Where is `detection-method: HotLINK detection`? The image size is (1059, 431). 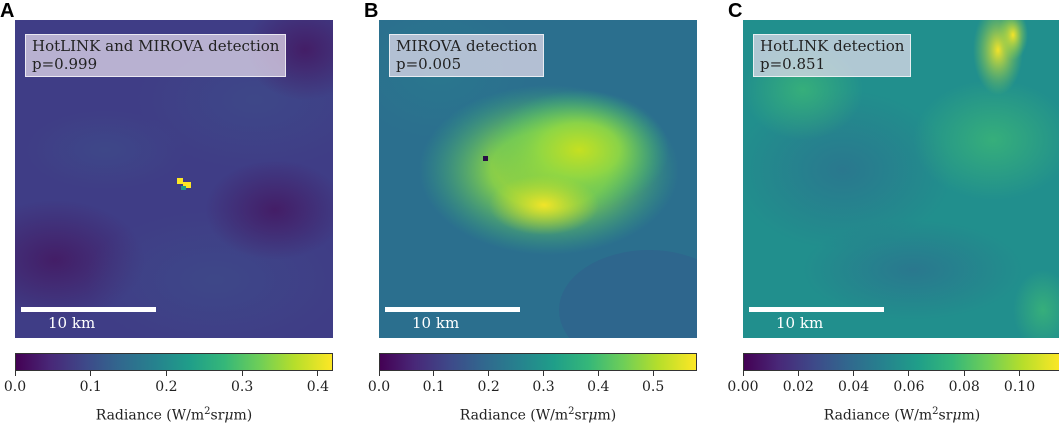
detection-method: HotLINK detection is located at coordinates (832, 46).